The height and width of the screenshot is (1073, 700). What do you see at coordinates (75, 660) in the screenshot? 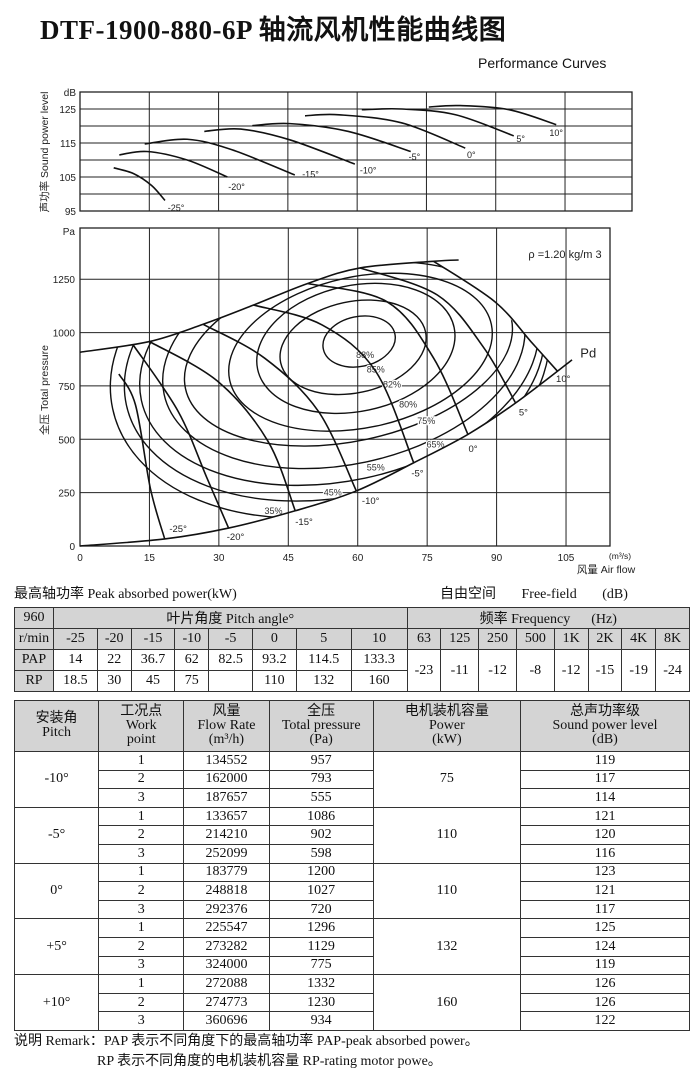
I see `pap-cell: 14` at bounding box center [75, 660].